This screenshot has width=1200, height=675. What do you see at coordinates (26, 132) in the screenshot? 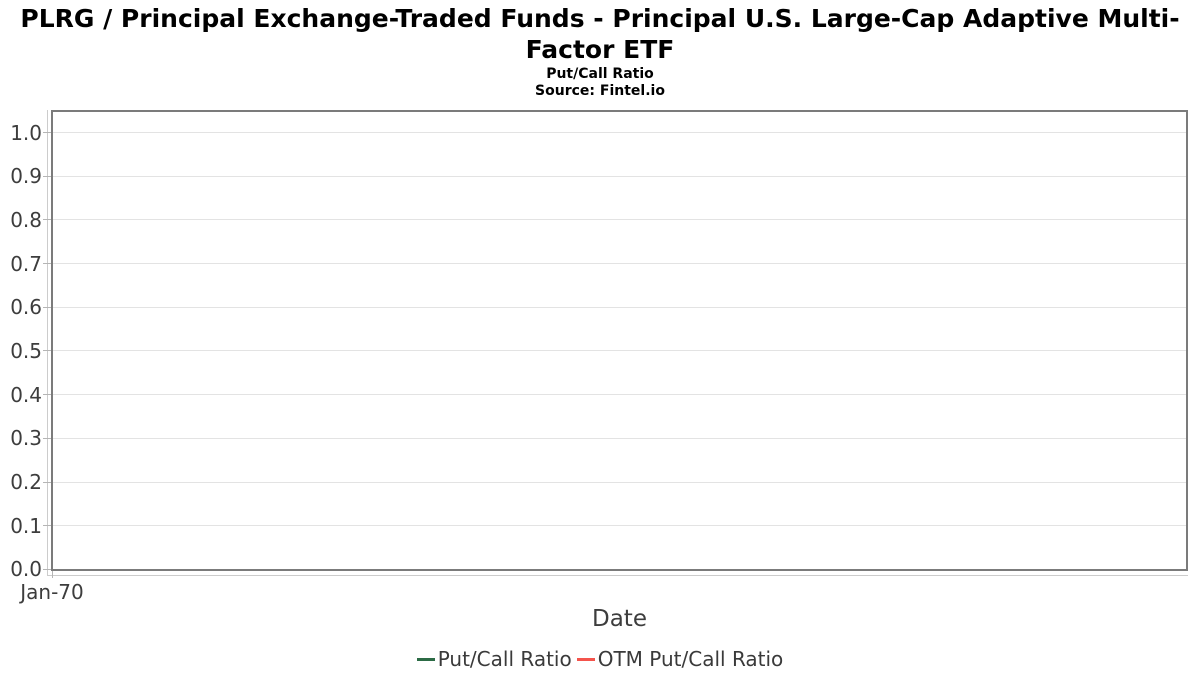
I see `y-tick-label: 1.0` at bounding box center [26, 132].